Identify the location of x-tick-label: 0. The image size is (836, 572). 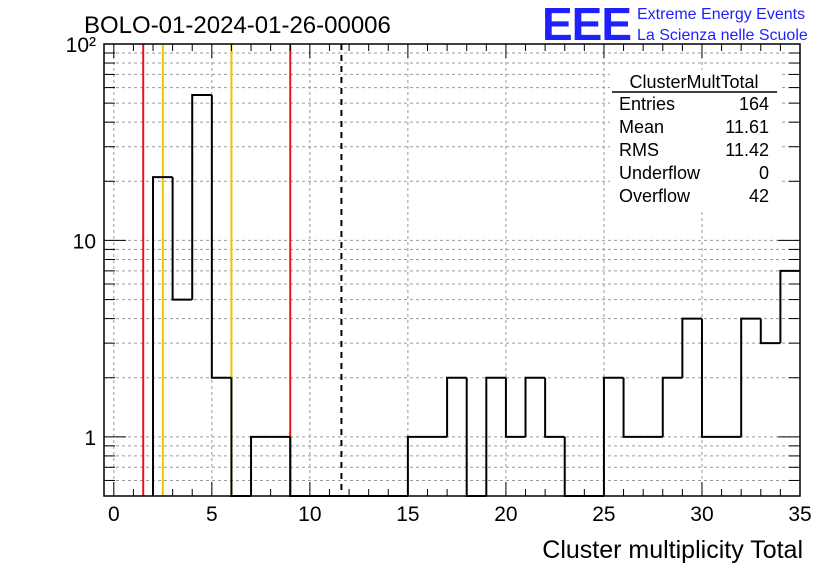
(114, 514).